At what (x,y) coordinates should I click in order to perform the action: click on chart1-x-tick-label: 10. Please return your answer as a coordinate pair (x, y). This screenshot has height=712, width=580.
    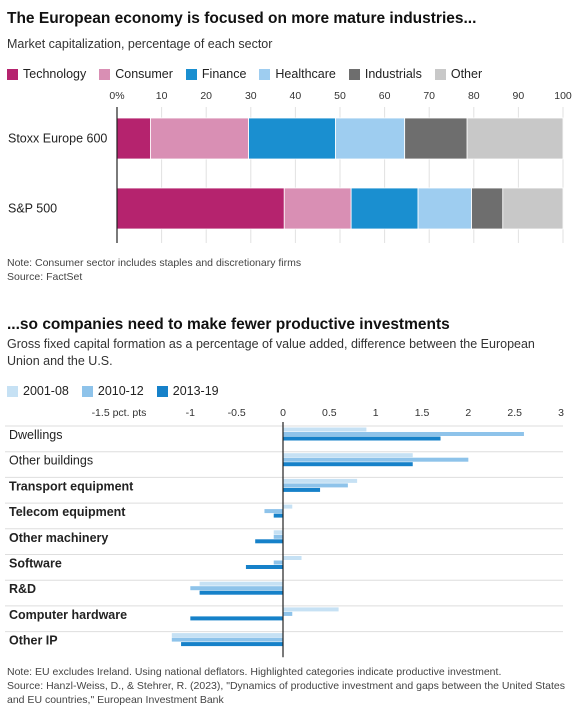
    Looking at the image, I should click on (162, 96).